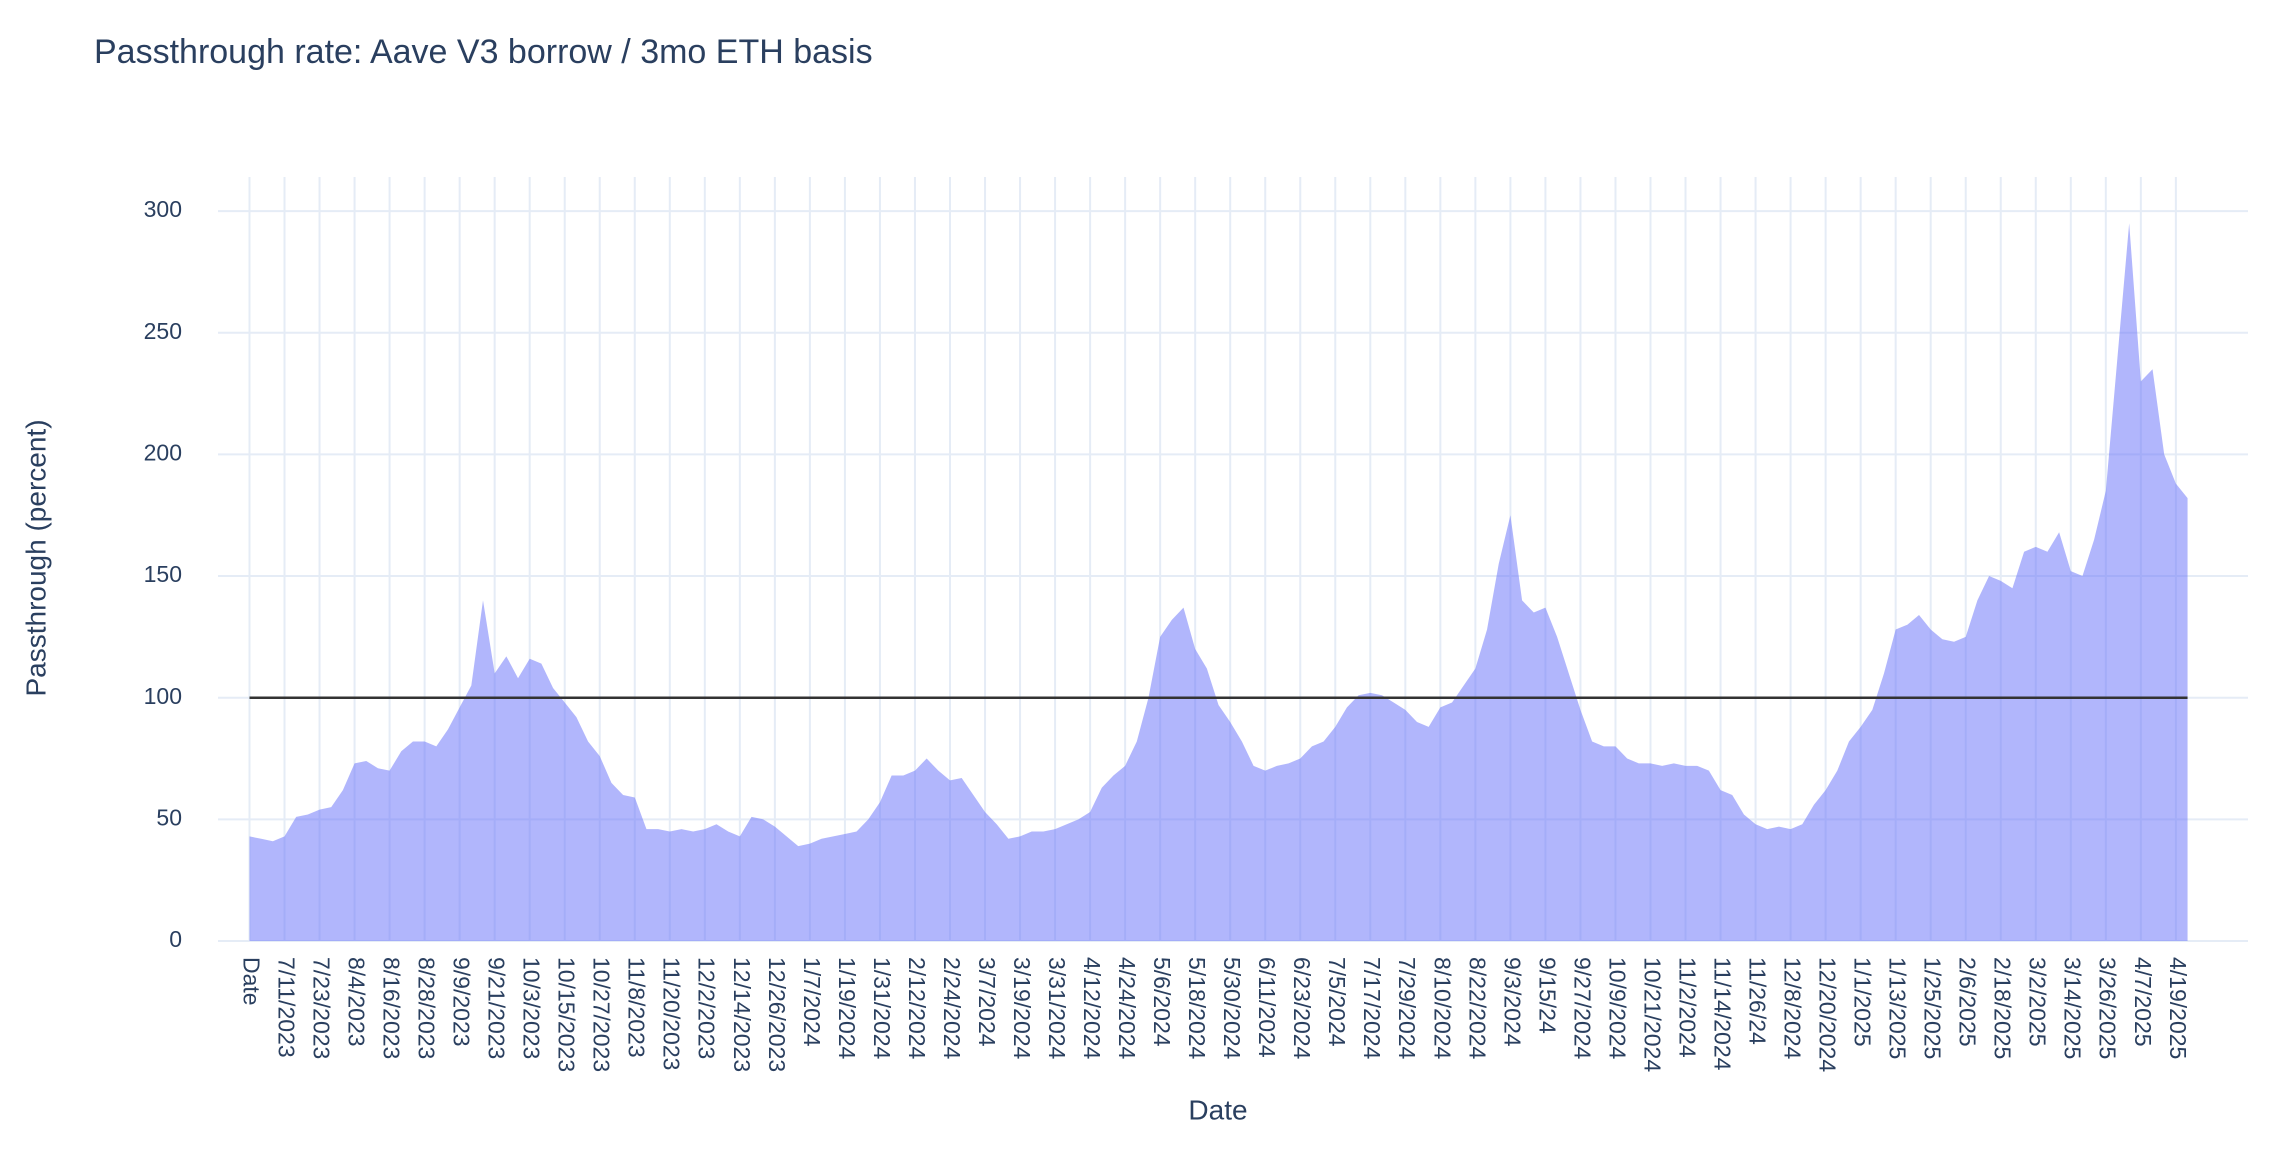  What do you see at coordinates (462, 1002) in the screenshot?
I see `x-tick-label: 9/9/2023` at bounding box center [462, 1002].